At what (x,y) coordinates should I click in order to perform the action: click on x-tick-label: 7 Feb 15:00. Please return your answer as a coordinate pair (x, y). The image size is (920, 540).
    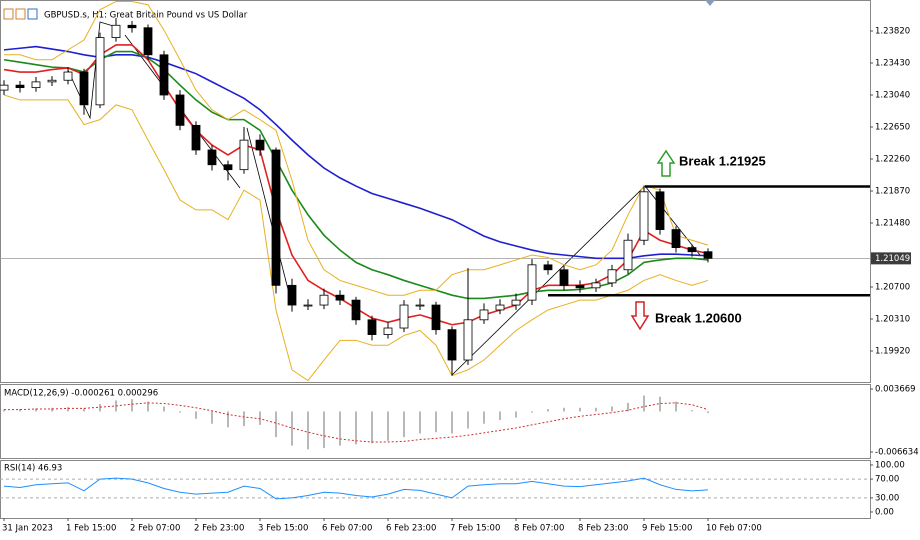
    Looking at the image, I should click on (475, 529).